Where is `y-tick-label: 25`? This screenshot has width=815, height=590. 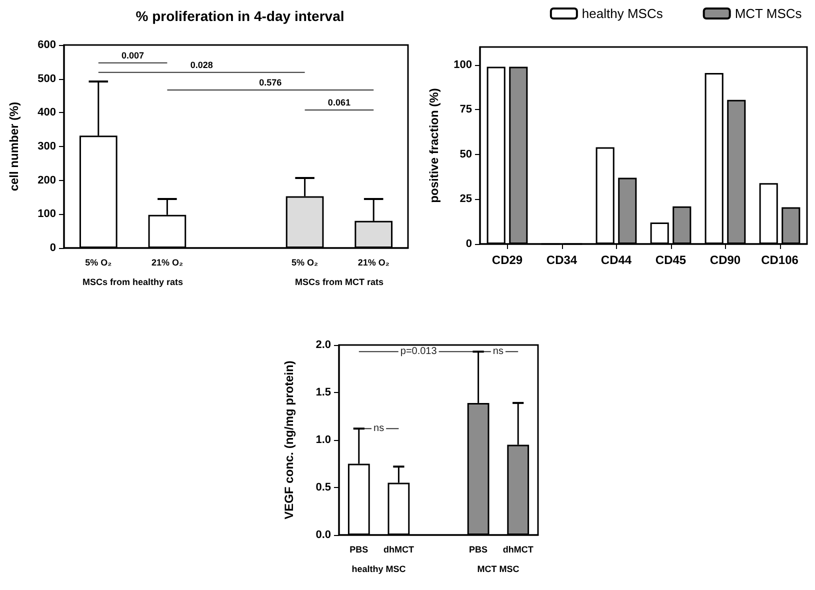
y-tick-label: 25 is located at coordinates (466, 199).